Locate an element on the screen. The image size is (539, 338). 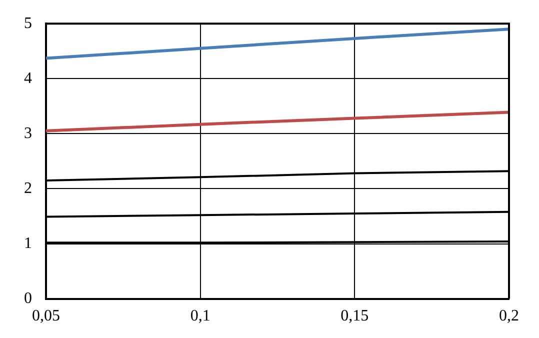
x-tick-label: 0,2 is located at coordinates (509, 316).